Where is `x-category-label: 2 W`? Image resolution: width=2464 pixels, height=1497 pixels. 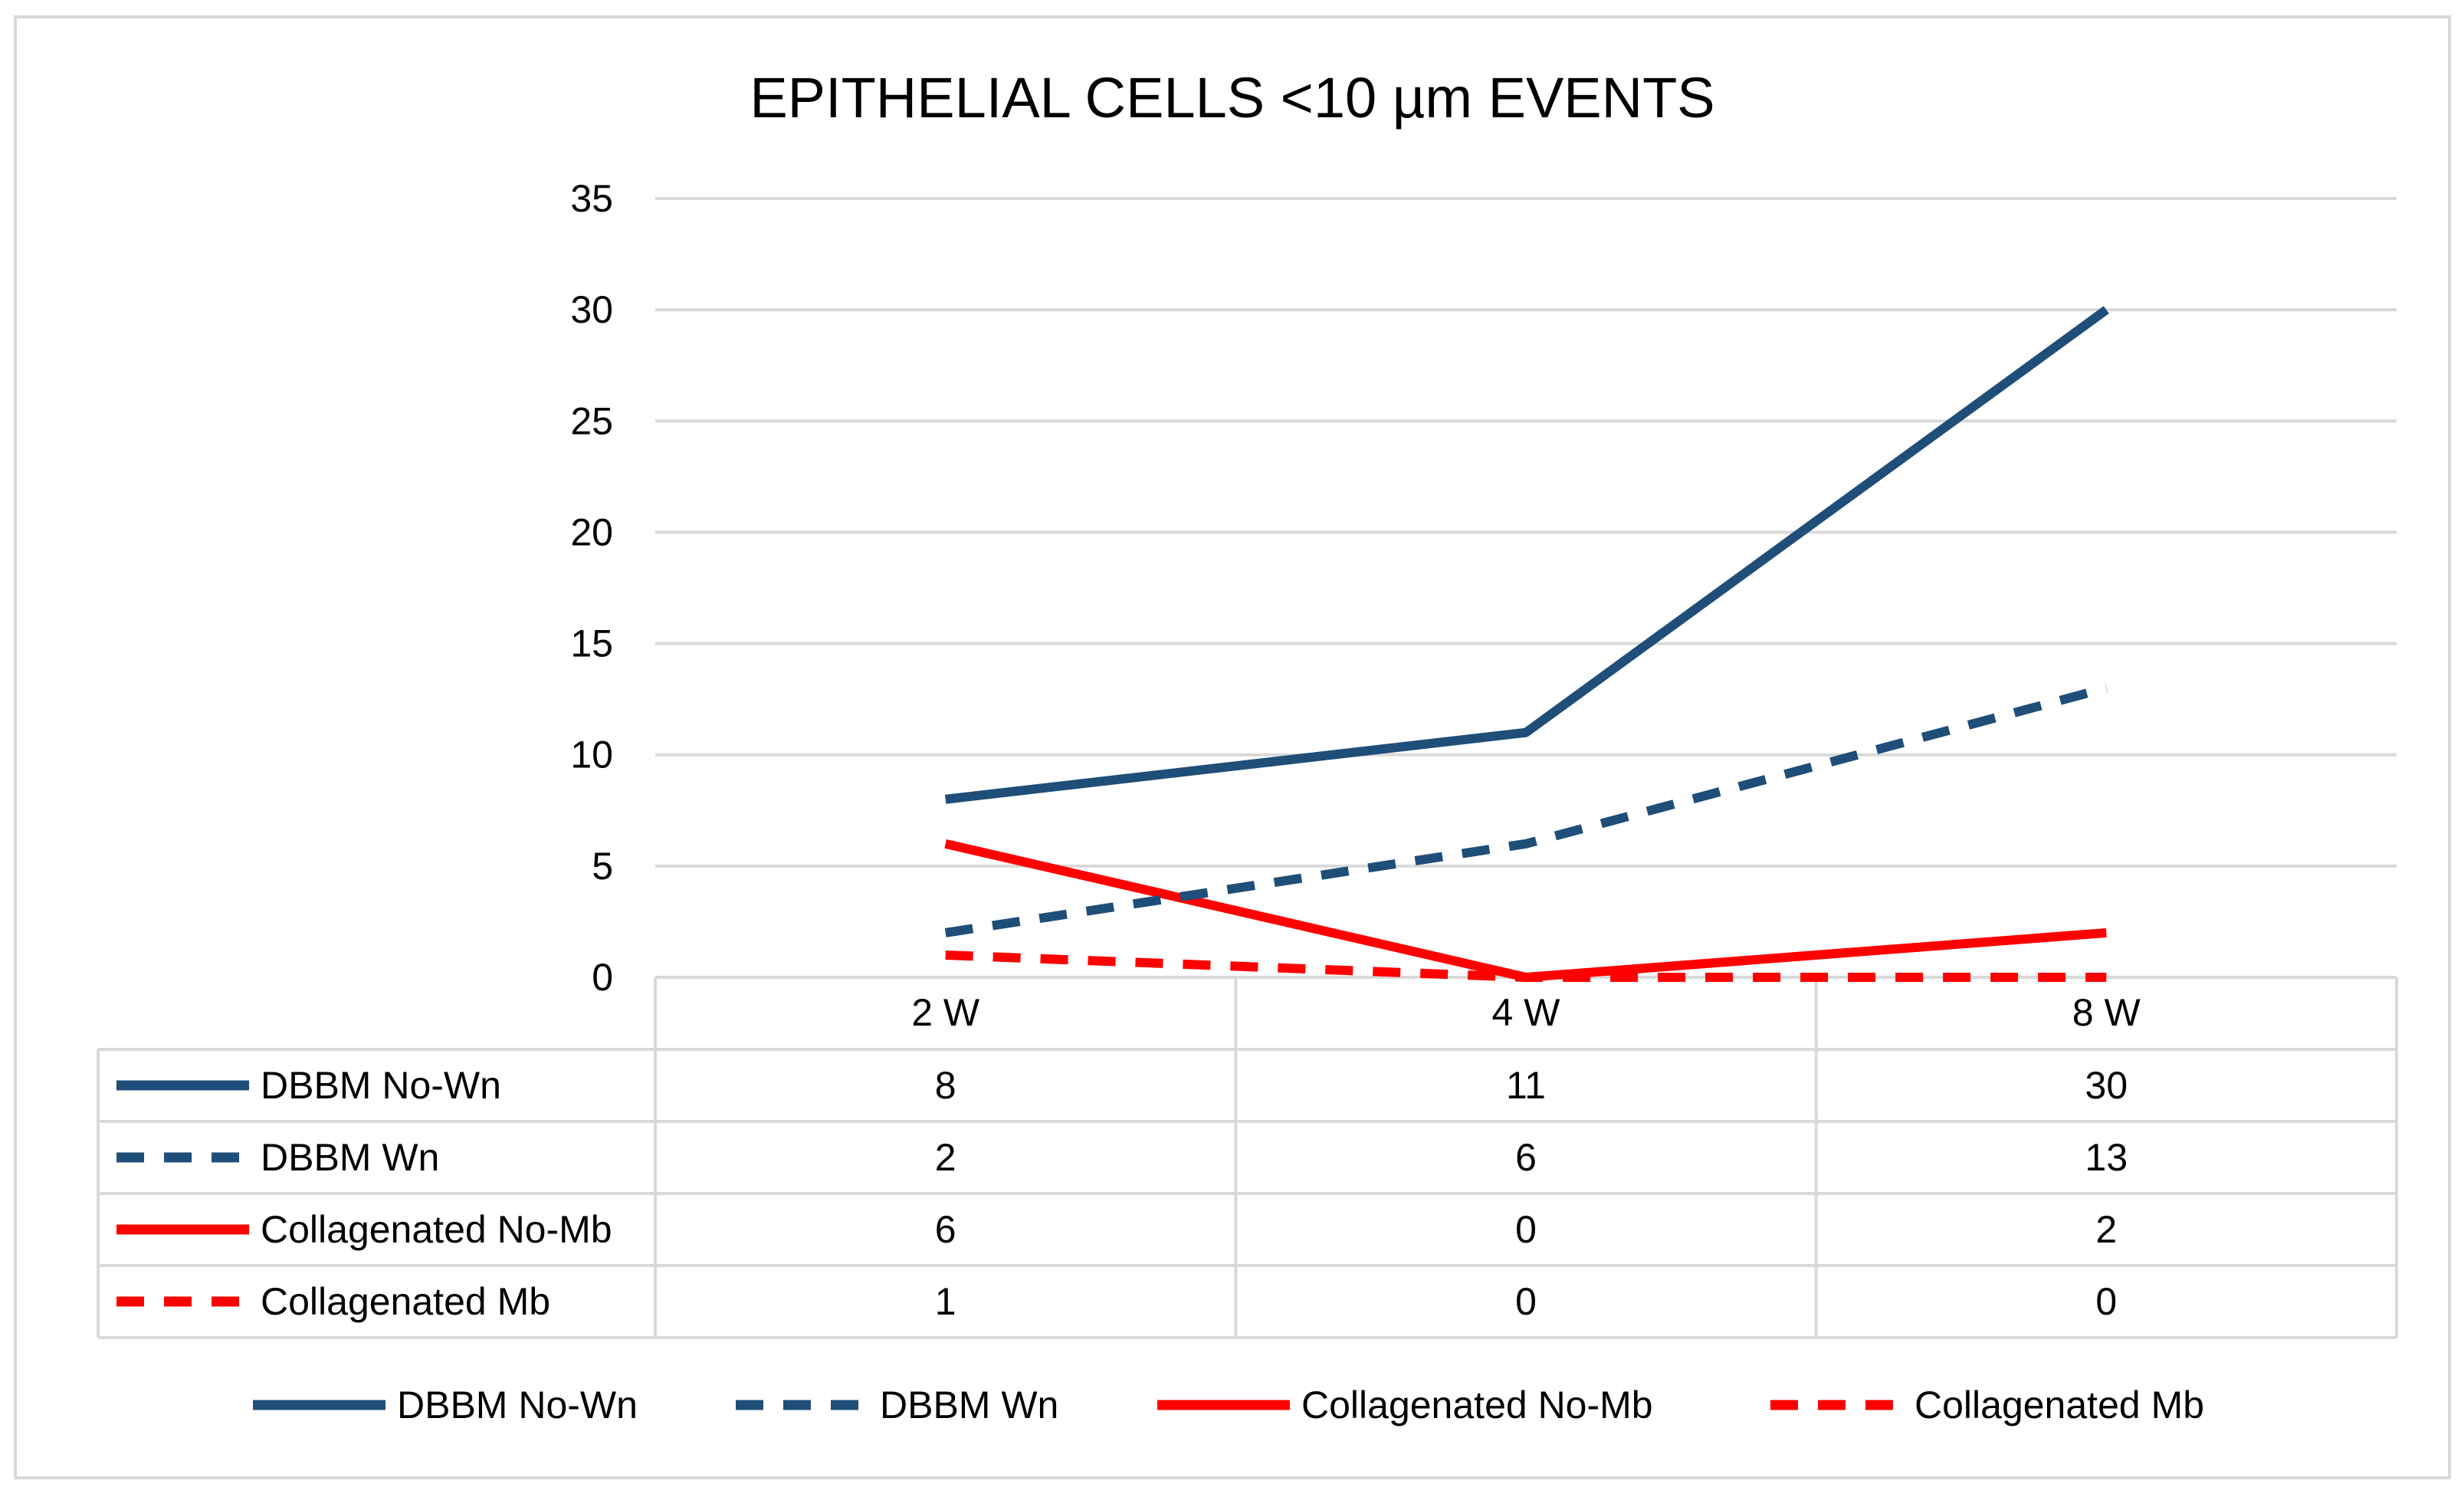
x-category-label: 2 W is located at coordinates (945, 1013).